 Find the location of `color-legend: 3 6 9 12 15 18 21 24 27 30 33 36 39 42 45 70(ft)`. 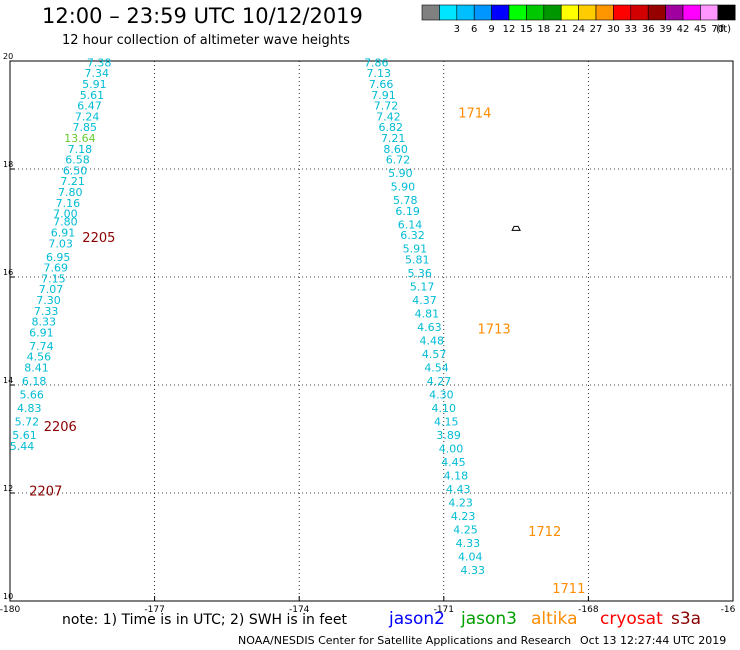

color-legend: 3 6 9 12 15 18 21 24 27 30 33 36 39 42 45 70(ft) is located at coordinates (578, 19).